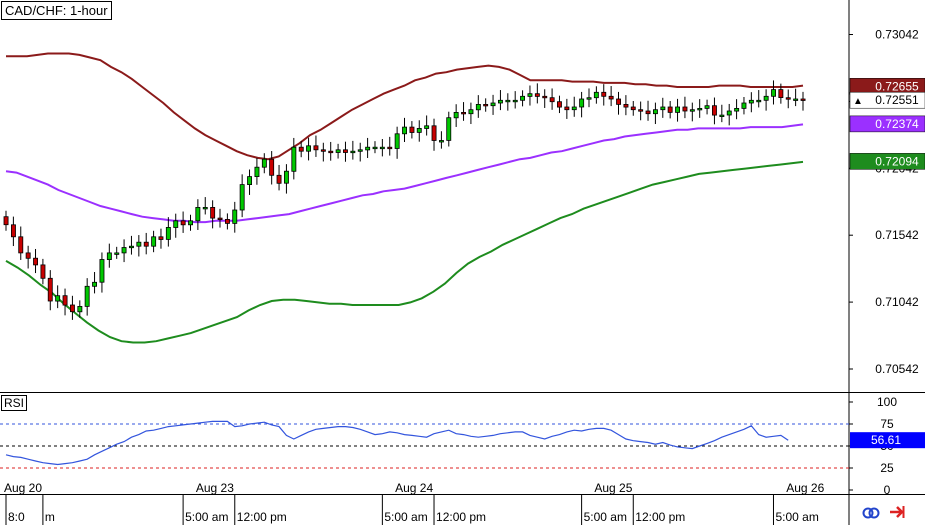 The height and width of the screenshot is (525, 925). What do you see at coordinates (397, 443) in the screenshot?
I see `rsi-line` at bounding box center [397, 443].